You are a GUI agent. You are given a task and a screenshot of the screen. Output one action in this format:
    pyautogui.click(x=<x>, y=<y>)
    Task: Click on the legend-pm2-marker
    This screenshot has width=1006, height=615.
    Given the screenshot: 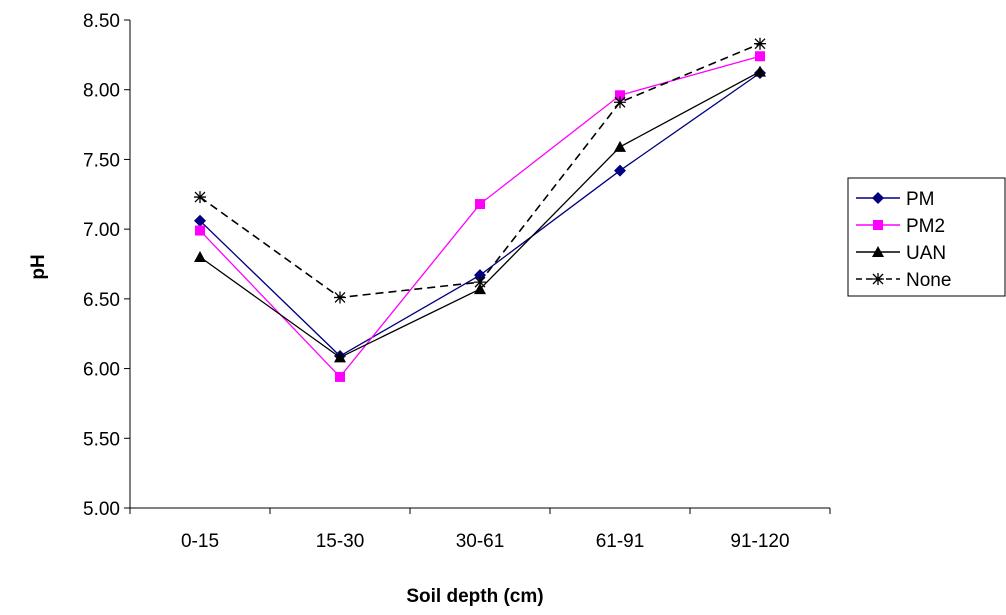 What is the action you would take?
    pyautogui.click(x=878, y=225)
    